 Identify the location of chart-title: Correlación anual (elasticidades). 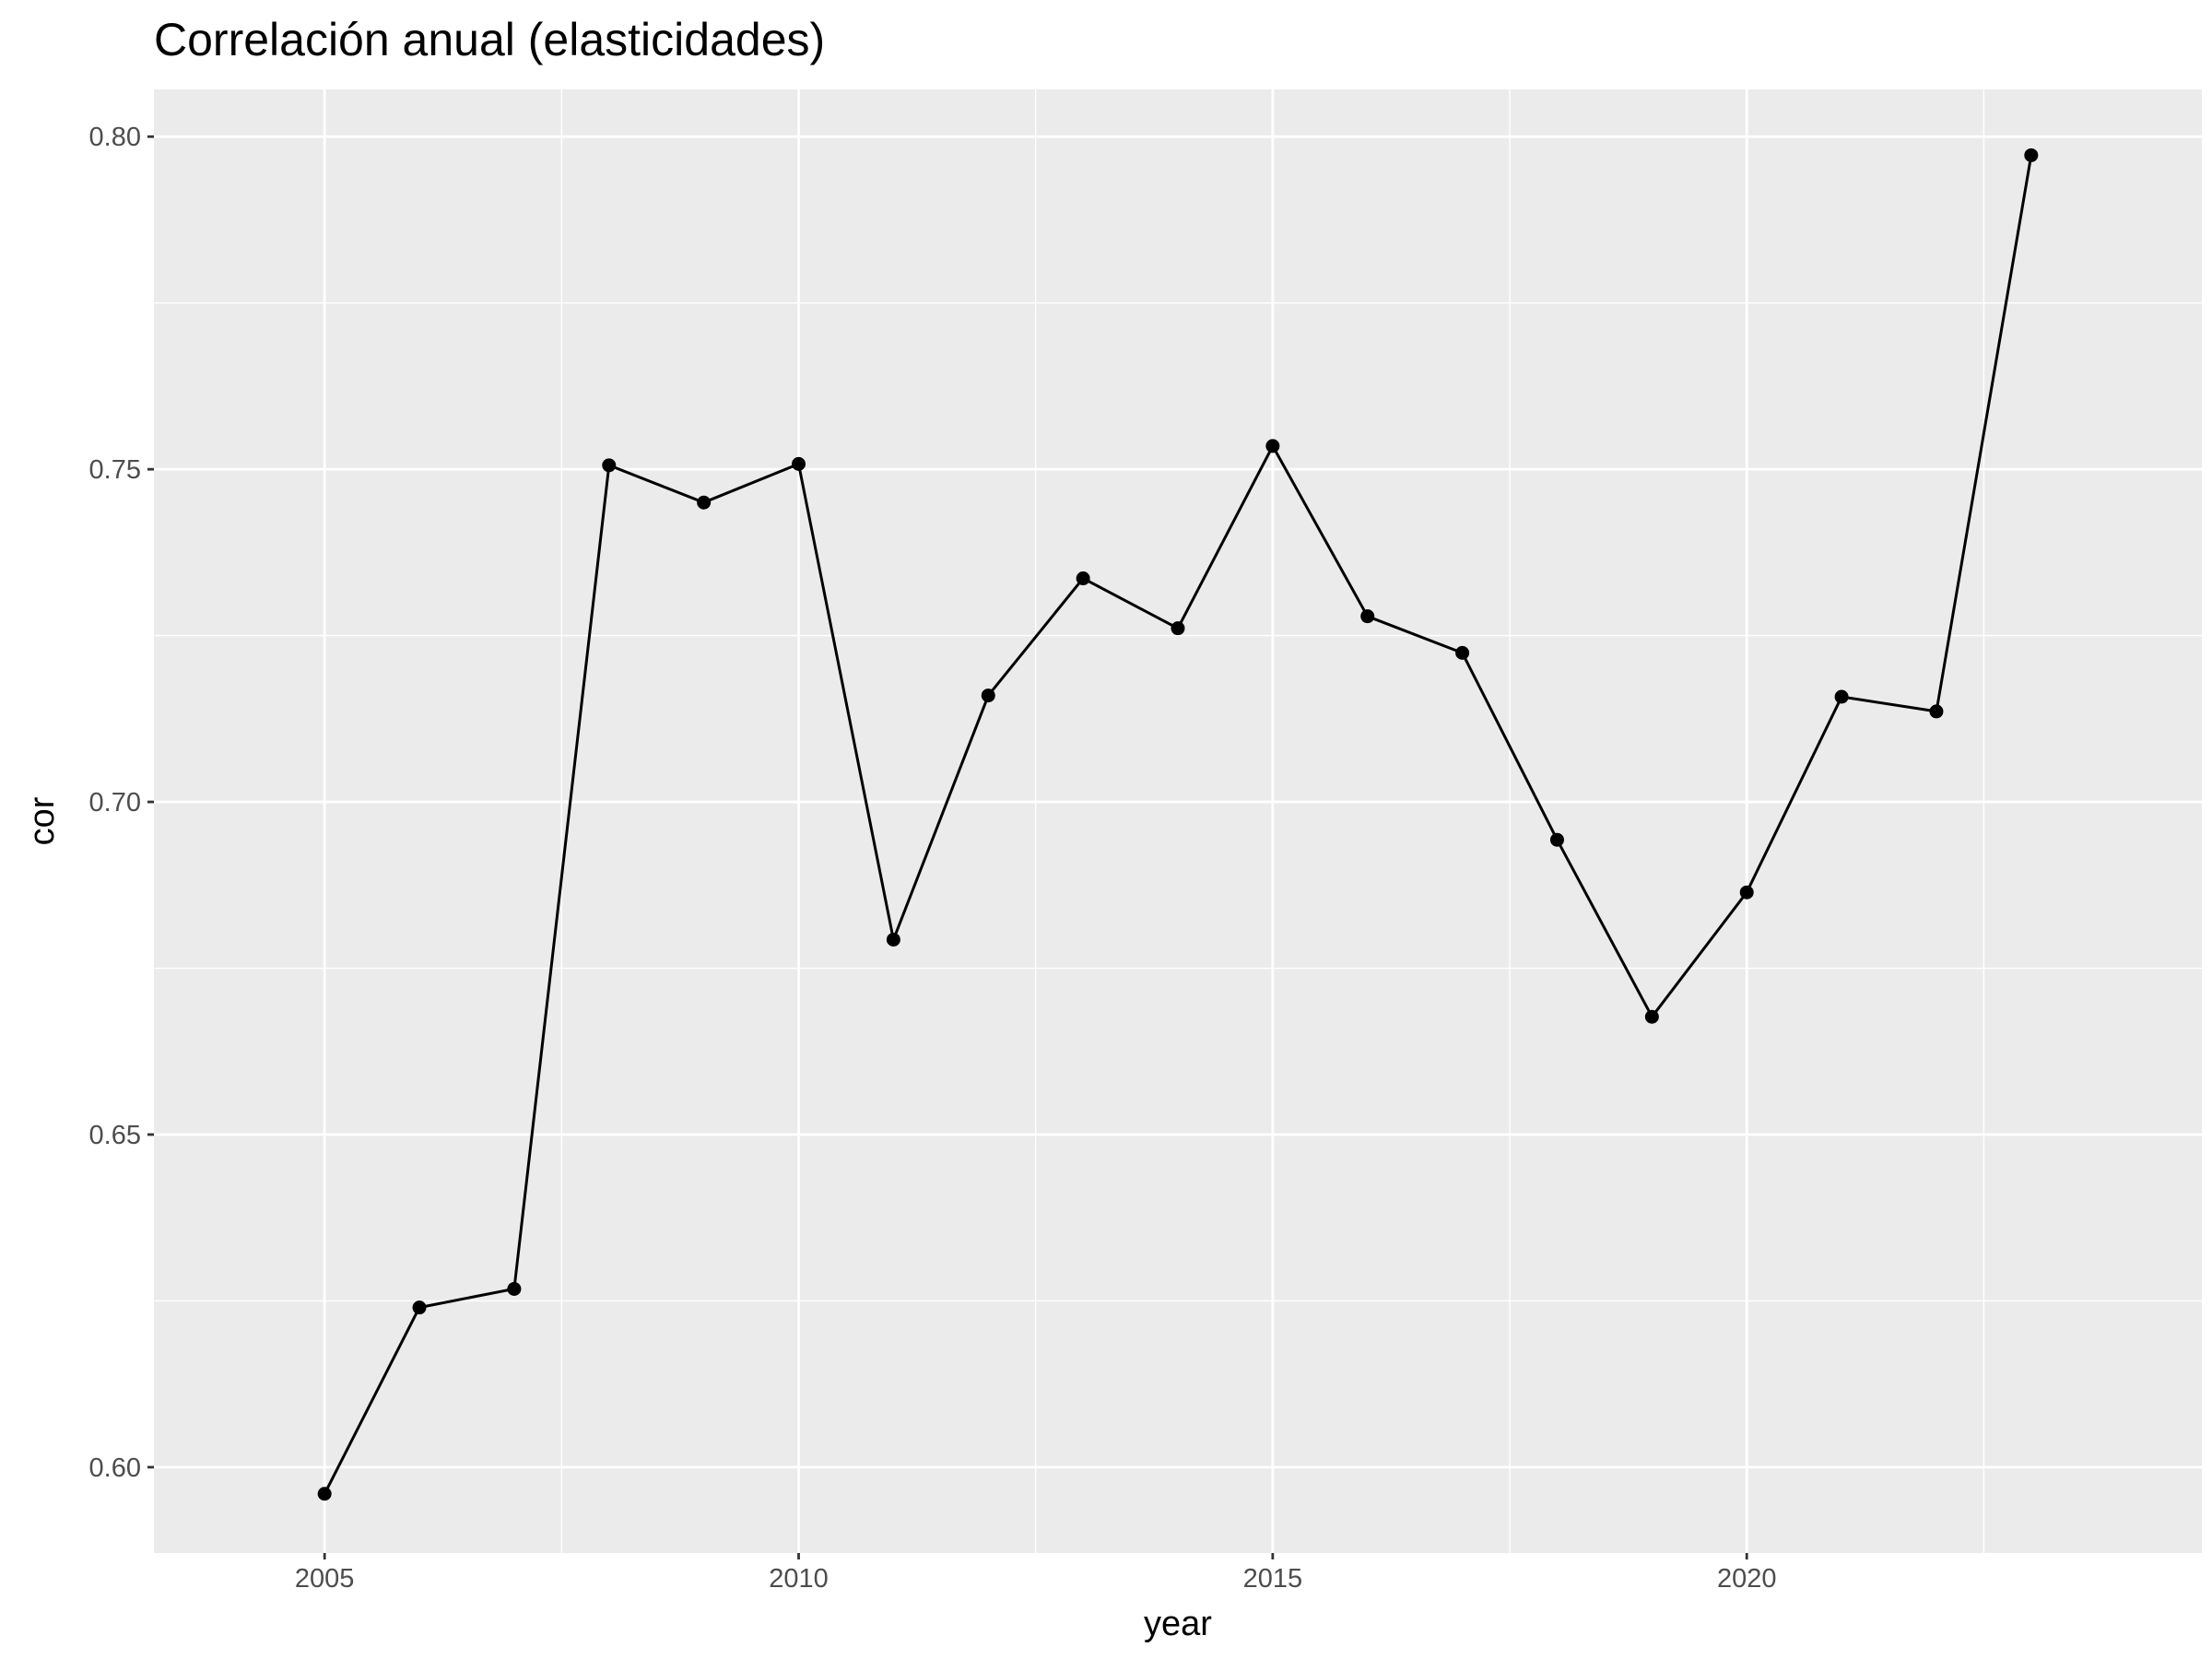
(490, 39).